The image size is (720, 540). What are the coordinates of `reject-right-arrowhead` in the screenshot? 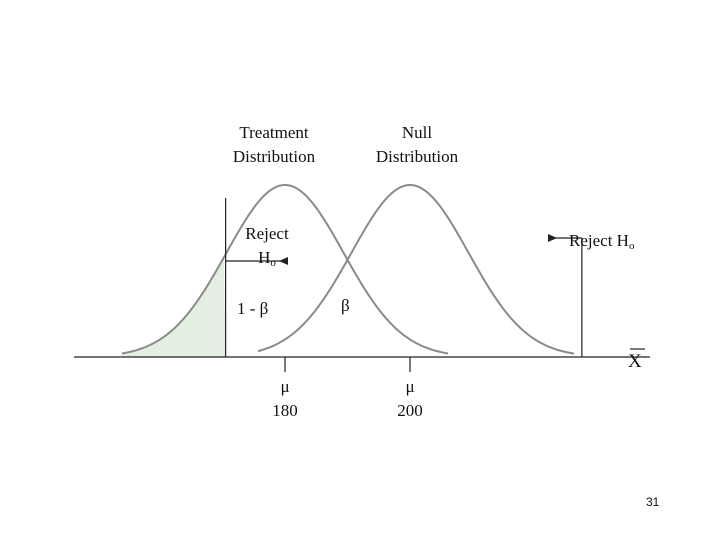 It's located at (552, 238).